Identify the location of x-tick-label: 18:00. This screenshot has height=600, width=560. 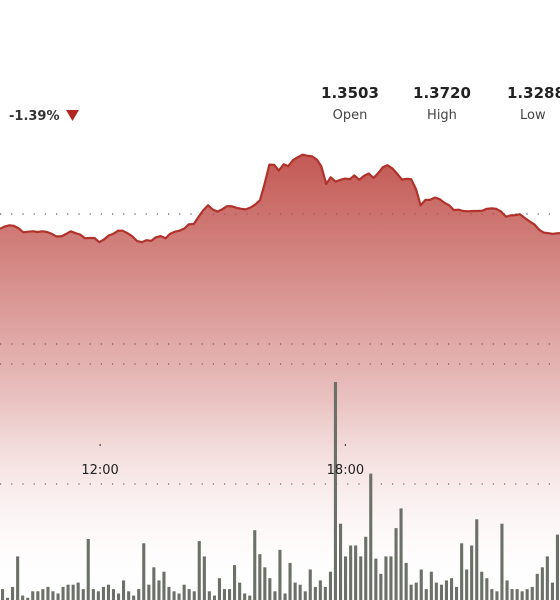
(345, 470).